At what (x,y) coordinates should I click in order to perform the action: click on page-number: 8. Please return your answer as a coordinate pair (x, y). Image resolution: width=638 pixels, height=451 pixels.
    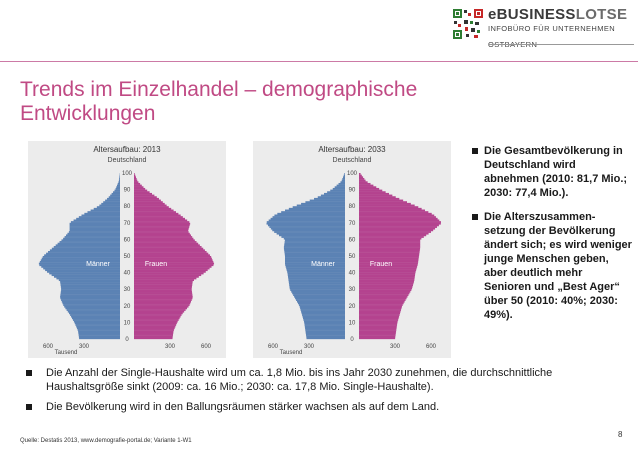
    Looking at the image, I should click on (620, 434).